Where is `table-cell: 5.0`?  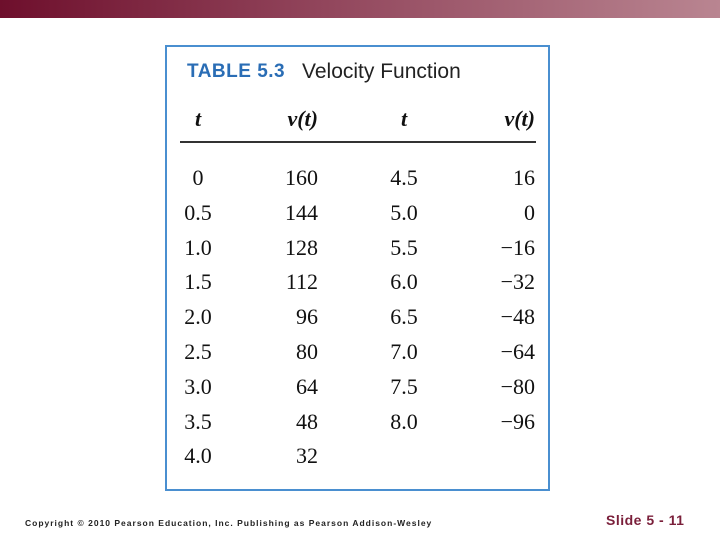 table-cell: 5.0 is located at coordinates (404, 212).